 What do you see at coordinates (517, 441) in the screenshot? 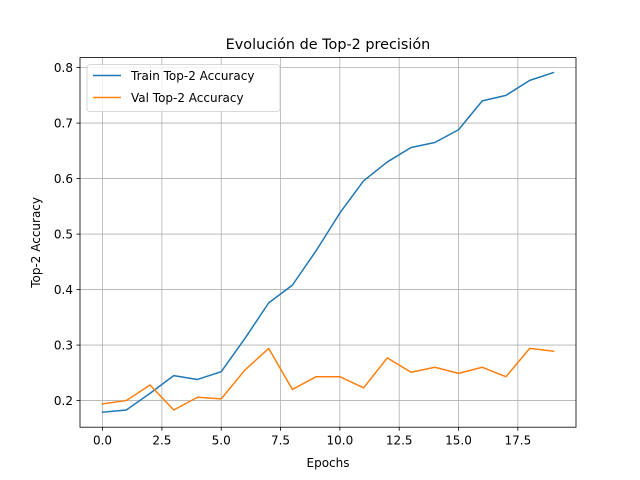
I see `x-tick-label: 17.5` at bounding box center [517, 441].